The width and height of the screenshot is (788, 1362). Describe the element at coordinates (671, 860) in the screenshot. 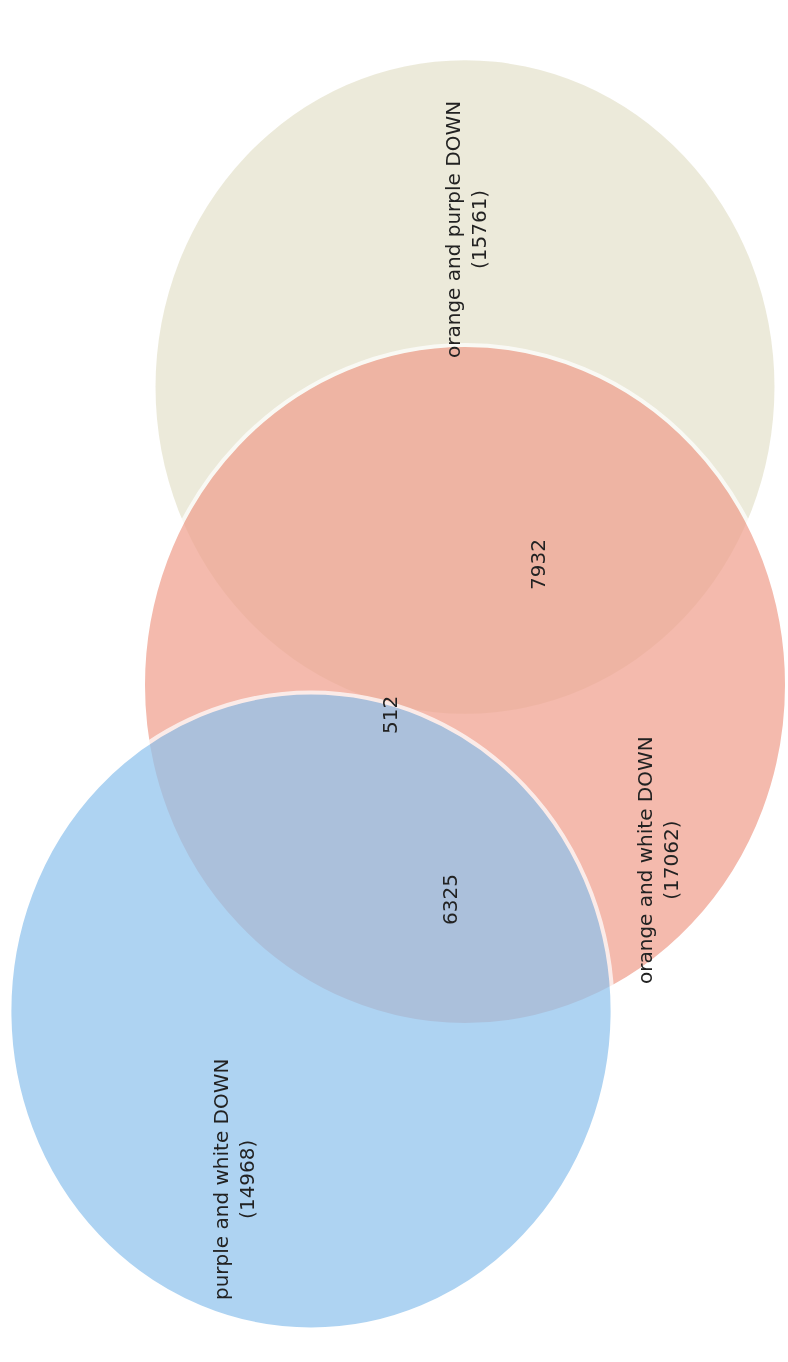

I see `data-label: (17062)` at that location.